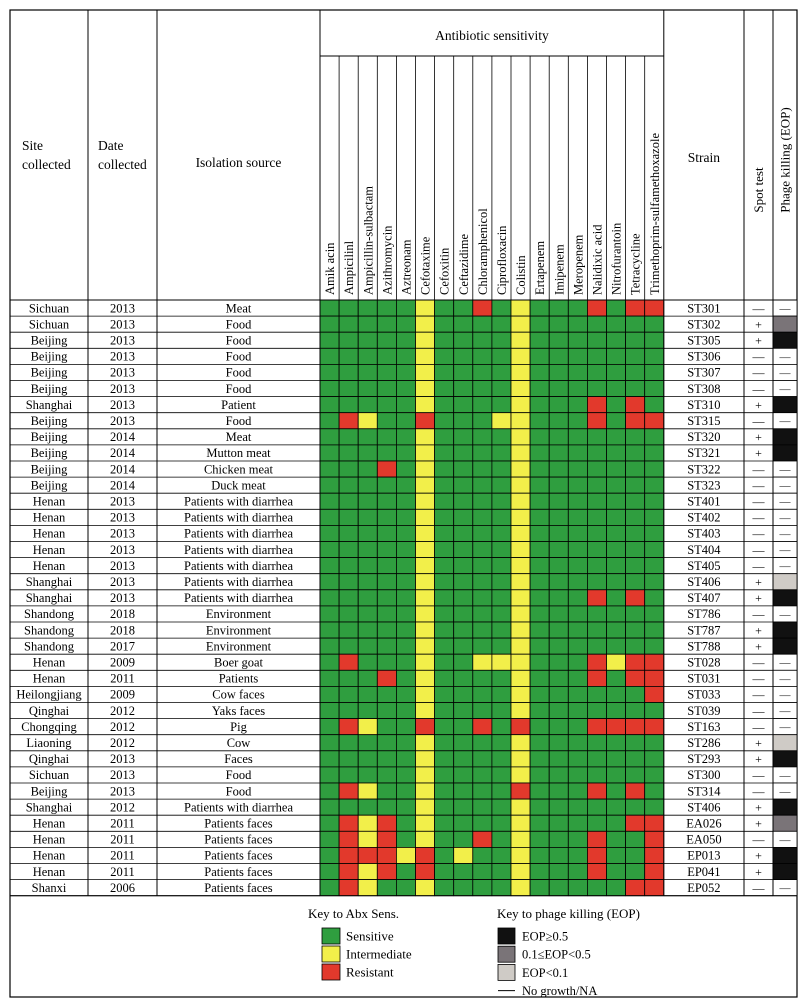  What do you see at coordinates (349, 267) in the screenshot?
I see `antibiotic-header: Ampicilinl` at bounding box center [349, 267].